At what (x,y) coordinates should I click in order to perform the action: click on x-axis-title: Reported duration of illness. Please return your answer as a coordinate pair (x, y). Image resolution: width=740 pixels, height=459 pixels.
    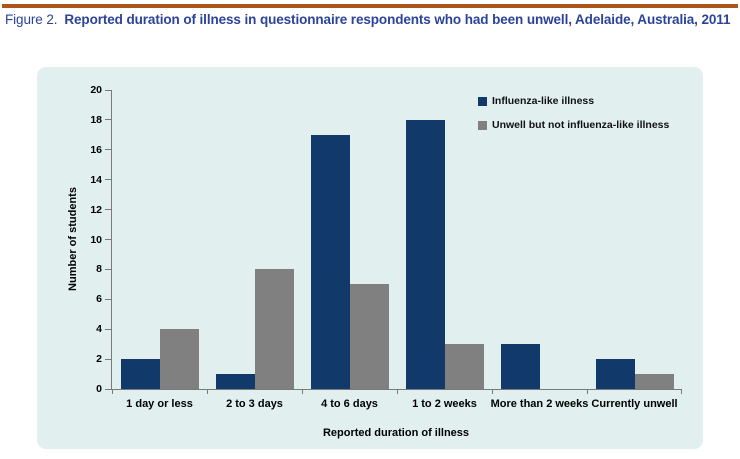
    Looking at the image, I should click on (396, 433).